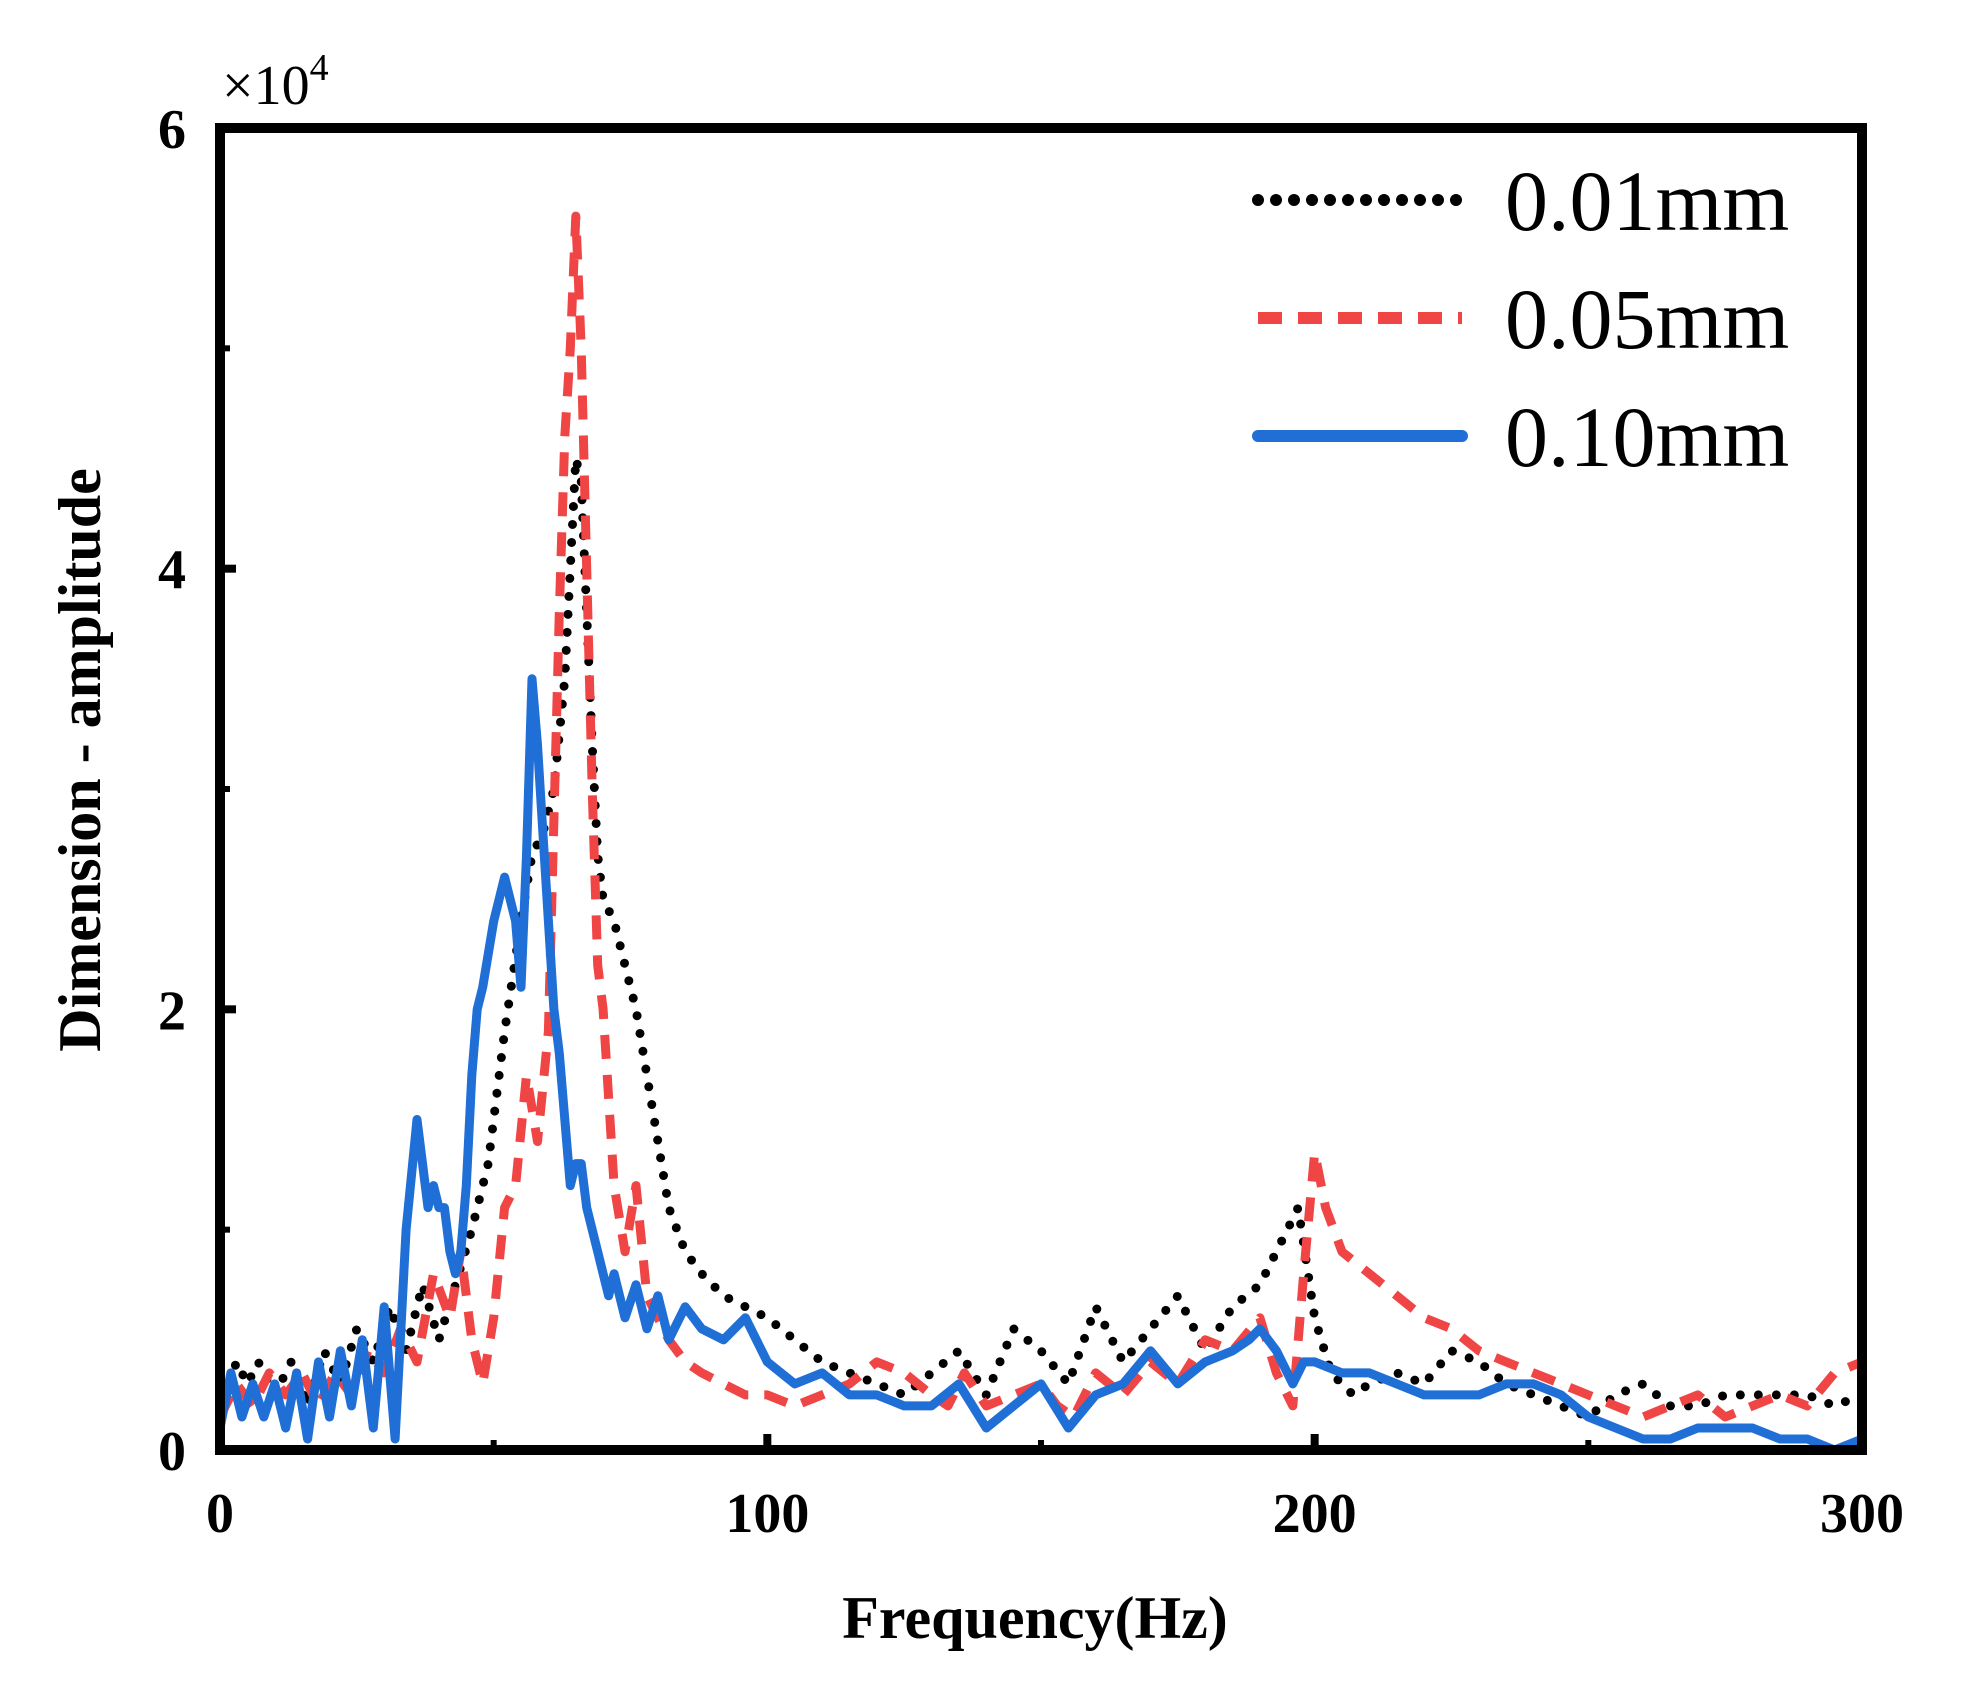 The image size is (1963, 1700). What do you see at coordinates (172, 1011) in the screenshot?
I see `y-tick-label: 2` at bounding box center [172, 1011].